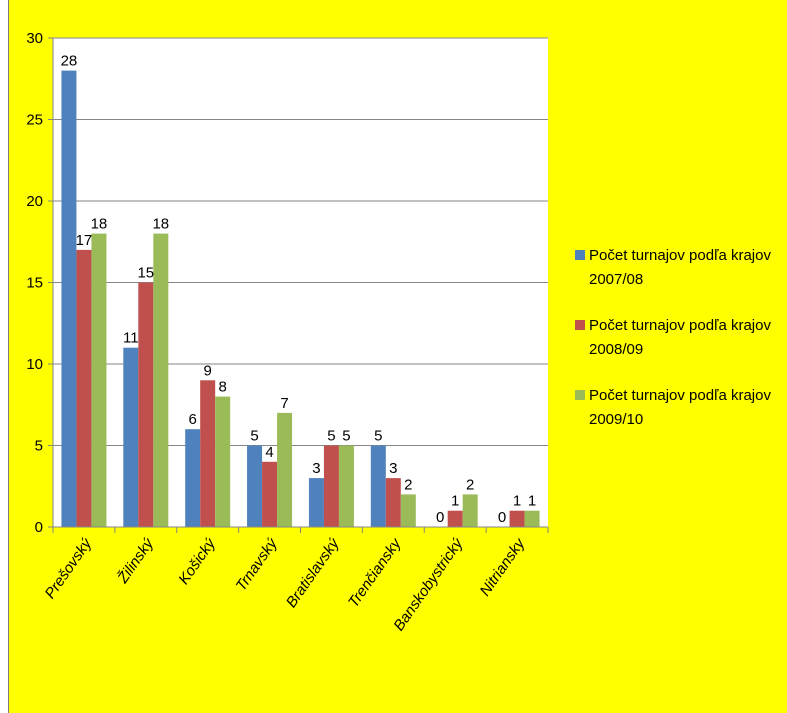  What do you see at coordinates (131, 338) in the screenshot?
I see `data-label: 11` at bounding box center [131, 338].